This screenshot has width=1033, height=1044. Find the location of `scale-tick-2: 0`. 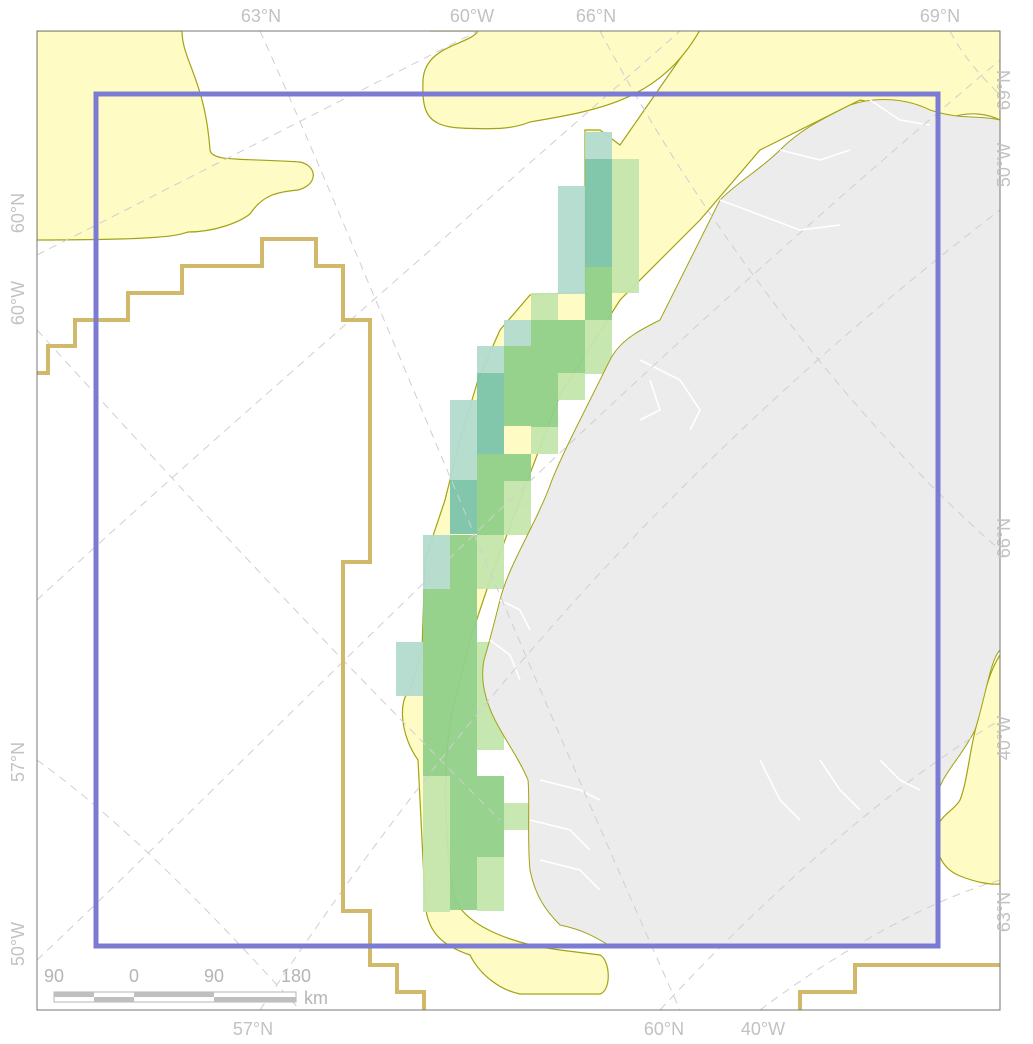

scale-tick-2: 0 is located at coordinates (134, 976).